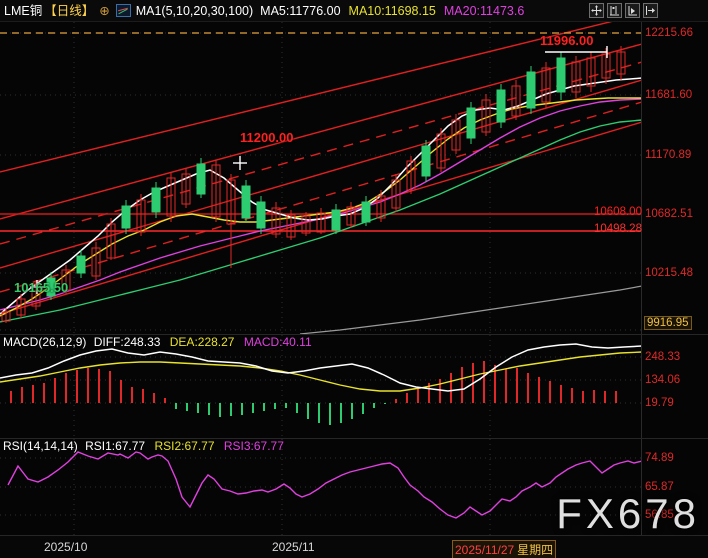 Image resolution: width=708 pixels, height=558 pixels. What do you see at coordinates (184, 446) in the screenshot?
I see `rsi2-value: RSI2:67.77` at bounding box center [184, 446].